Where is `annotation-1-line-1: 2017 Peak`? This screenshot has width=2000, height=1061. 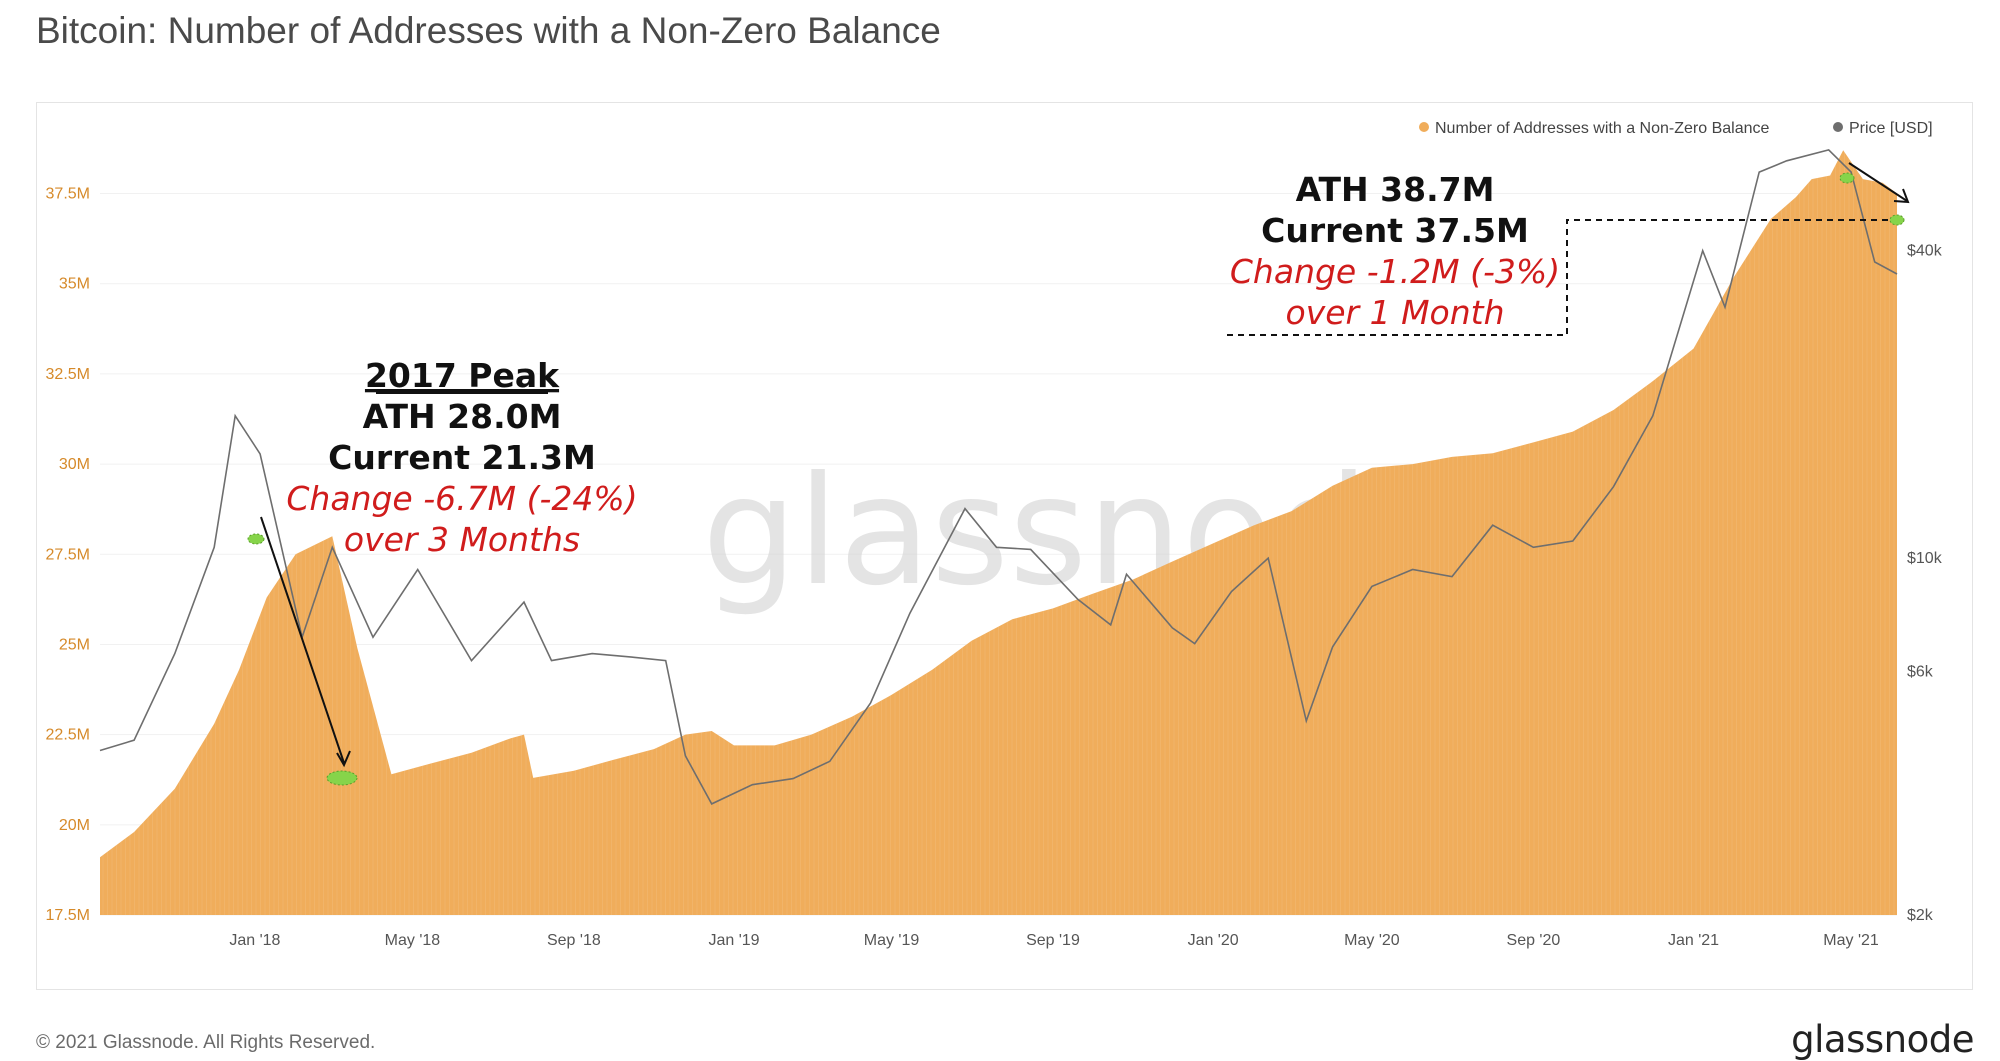
annotation-1-line-1: 2017 Peak is located at coordinates (462, 375).